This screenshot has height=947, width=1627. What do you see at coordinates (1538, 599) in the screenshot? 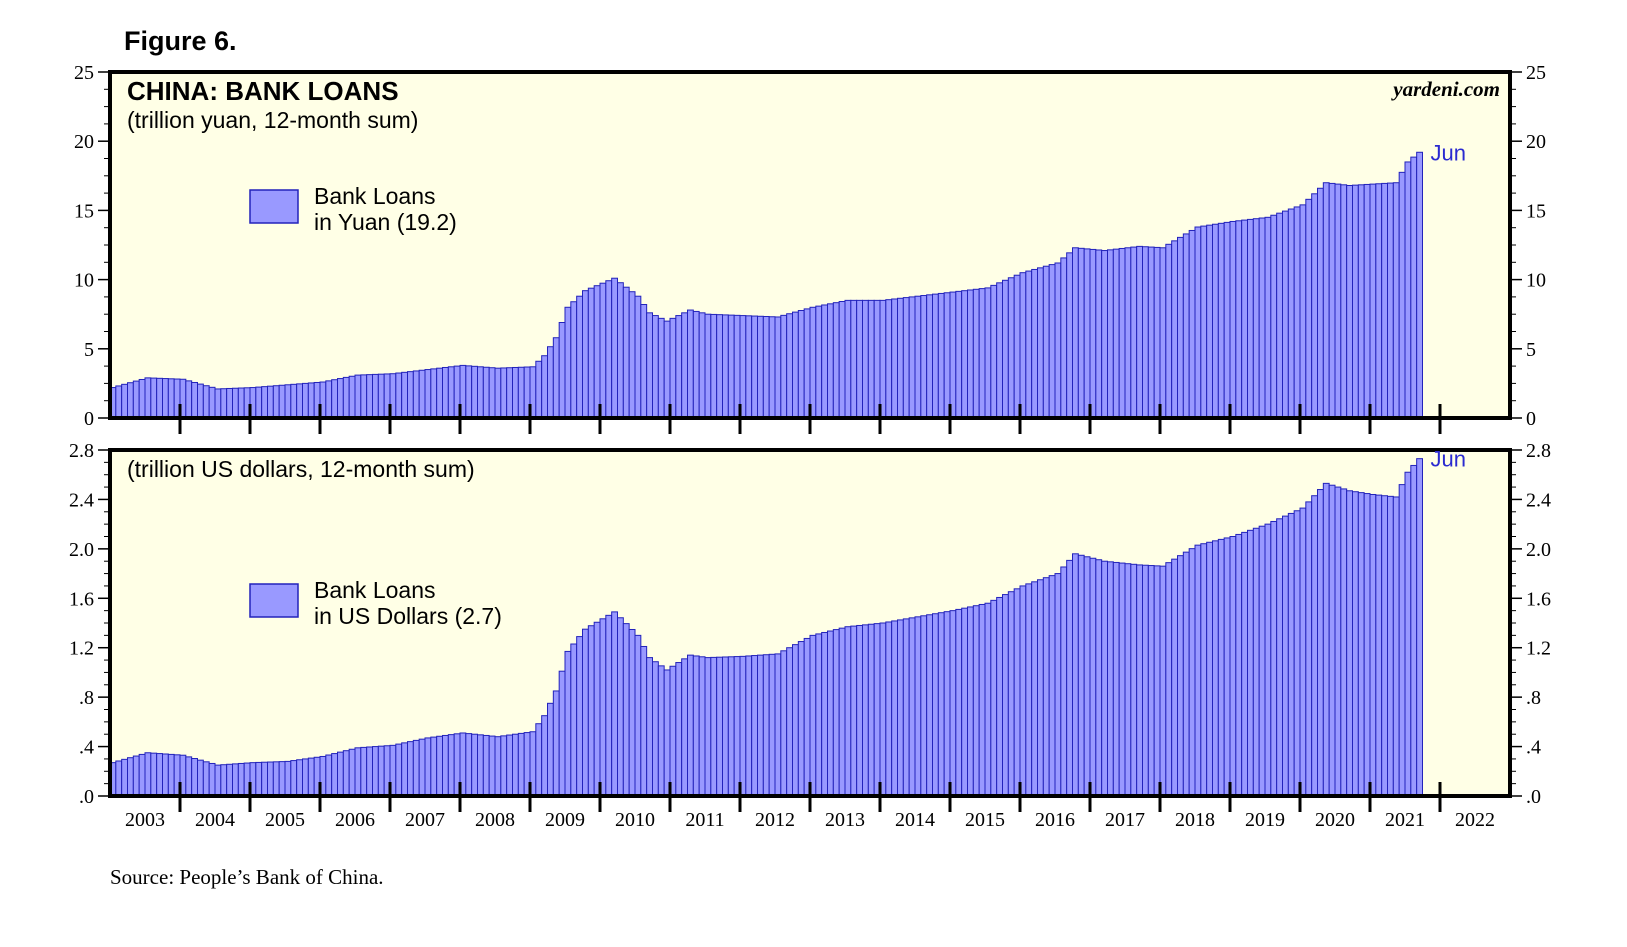
I see `y-tick-label-right: 1.6` at bounding box center [1538, 599].